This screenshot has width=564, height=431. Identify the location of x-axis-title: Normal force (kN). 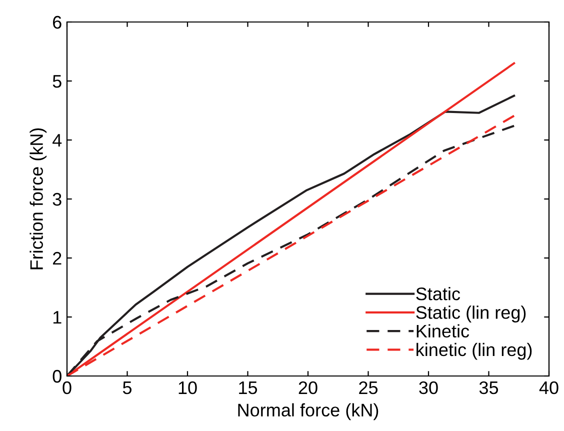
(308, 411).